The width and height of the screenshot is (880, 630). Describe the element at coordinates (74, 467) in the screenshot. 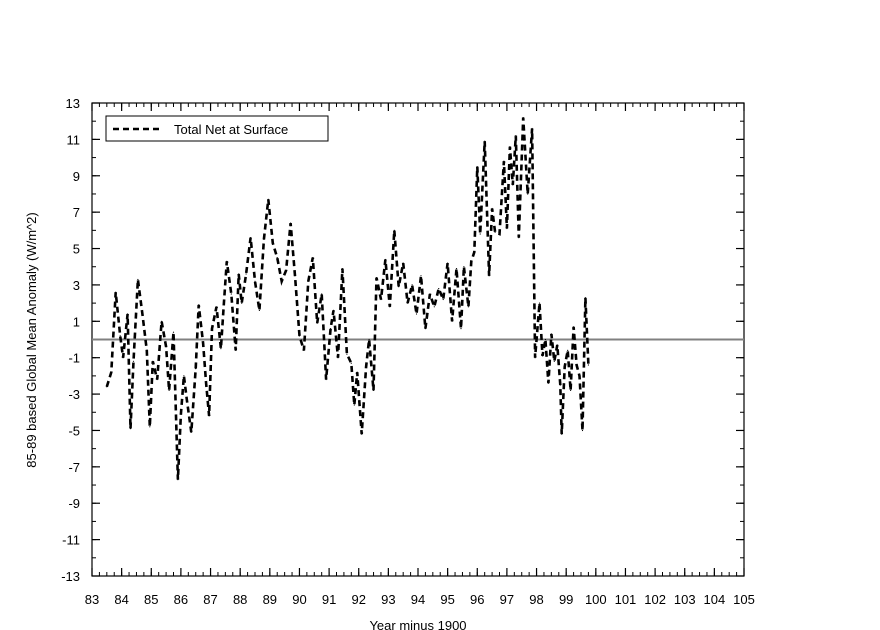

I see `y-tick-label: -7` at that location.